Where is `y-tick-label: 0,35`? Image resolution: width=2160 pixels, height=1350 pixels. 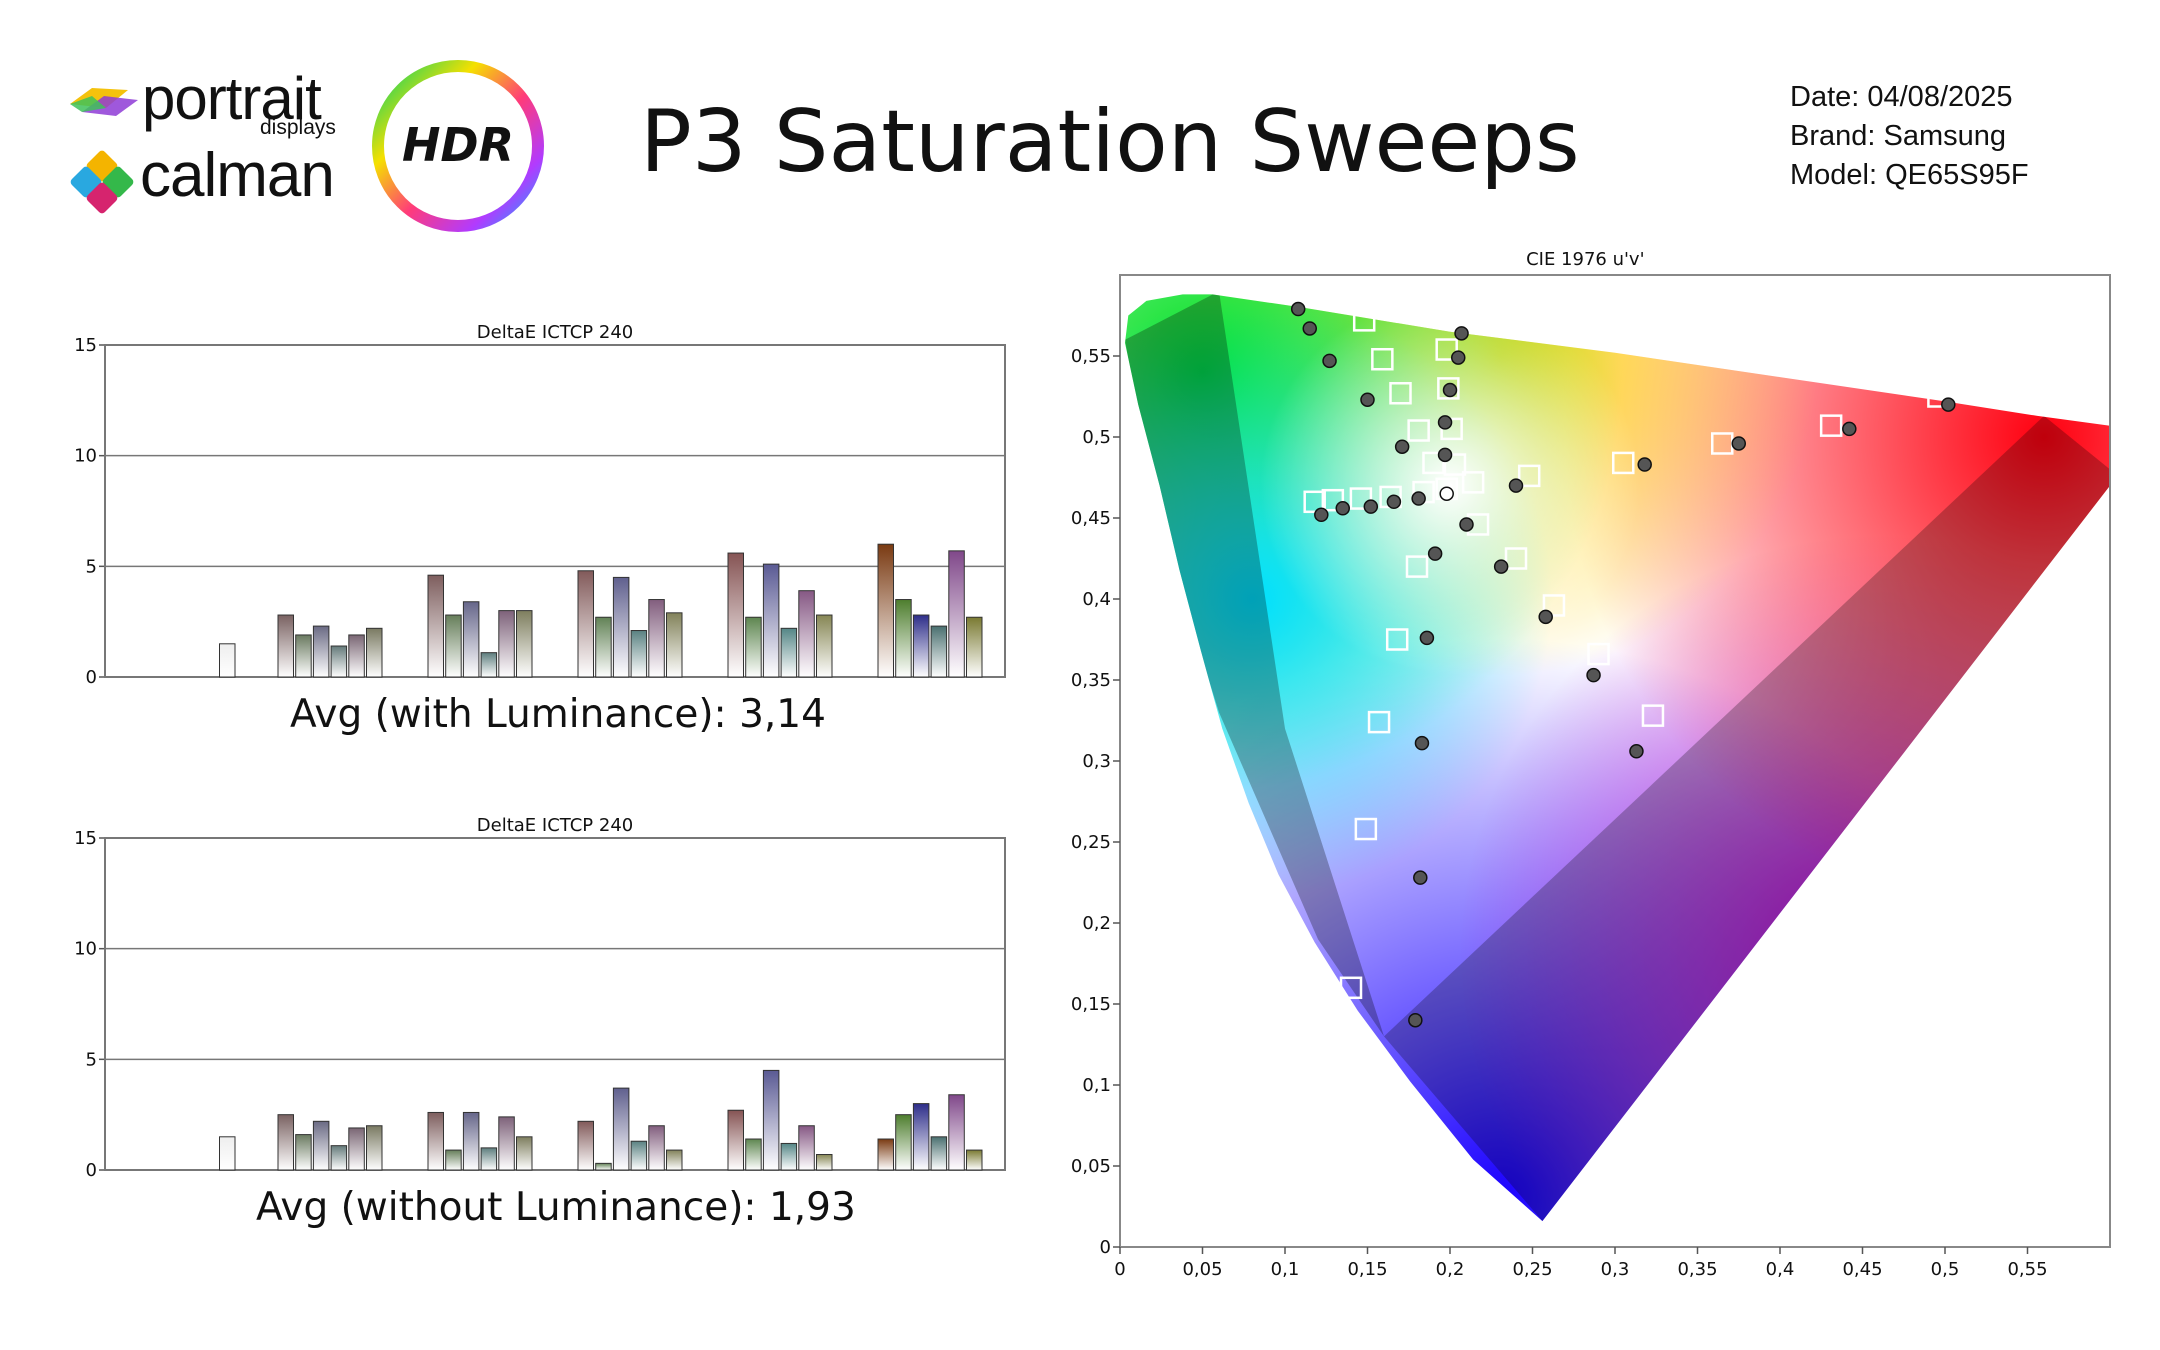 y-tick-label: 0,35 is located at coordinates (1091, 680).